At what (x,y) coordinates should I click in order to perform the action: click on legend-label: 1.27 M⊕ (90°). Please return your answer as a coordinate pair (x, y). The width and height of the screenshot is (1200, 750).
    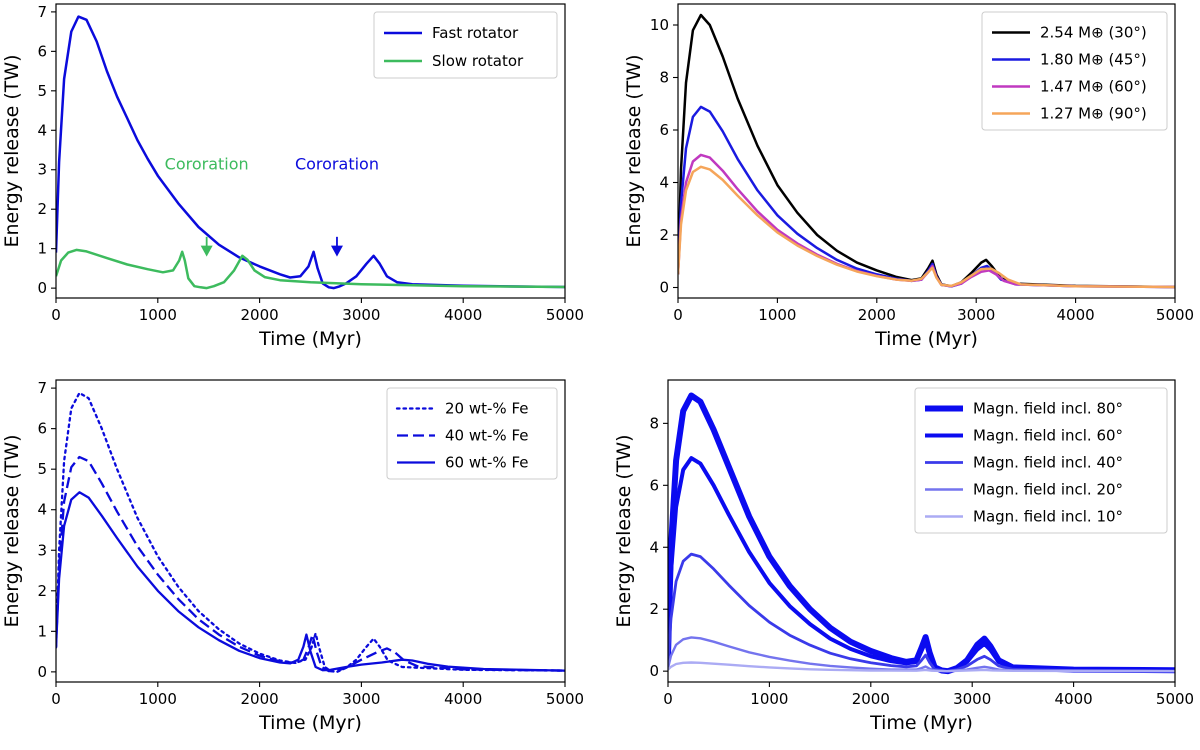
    Looking at the image, I should click on (1093, 114).